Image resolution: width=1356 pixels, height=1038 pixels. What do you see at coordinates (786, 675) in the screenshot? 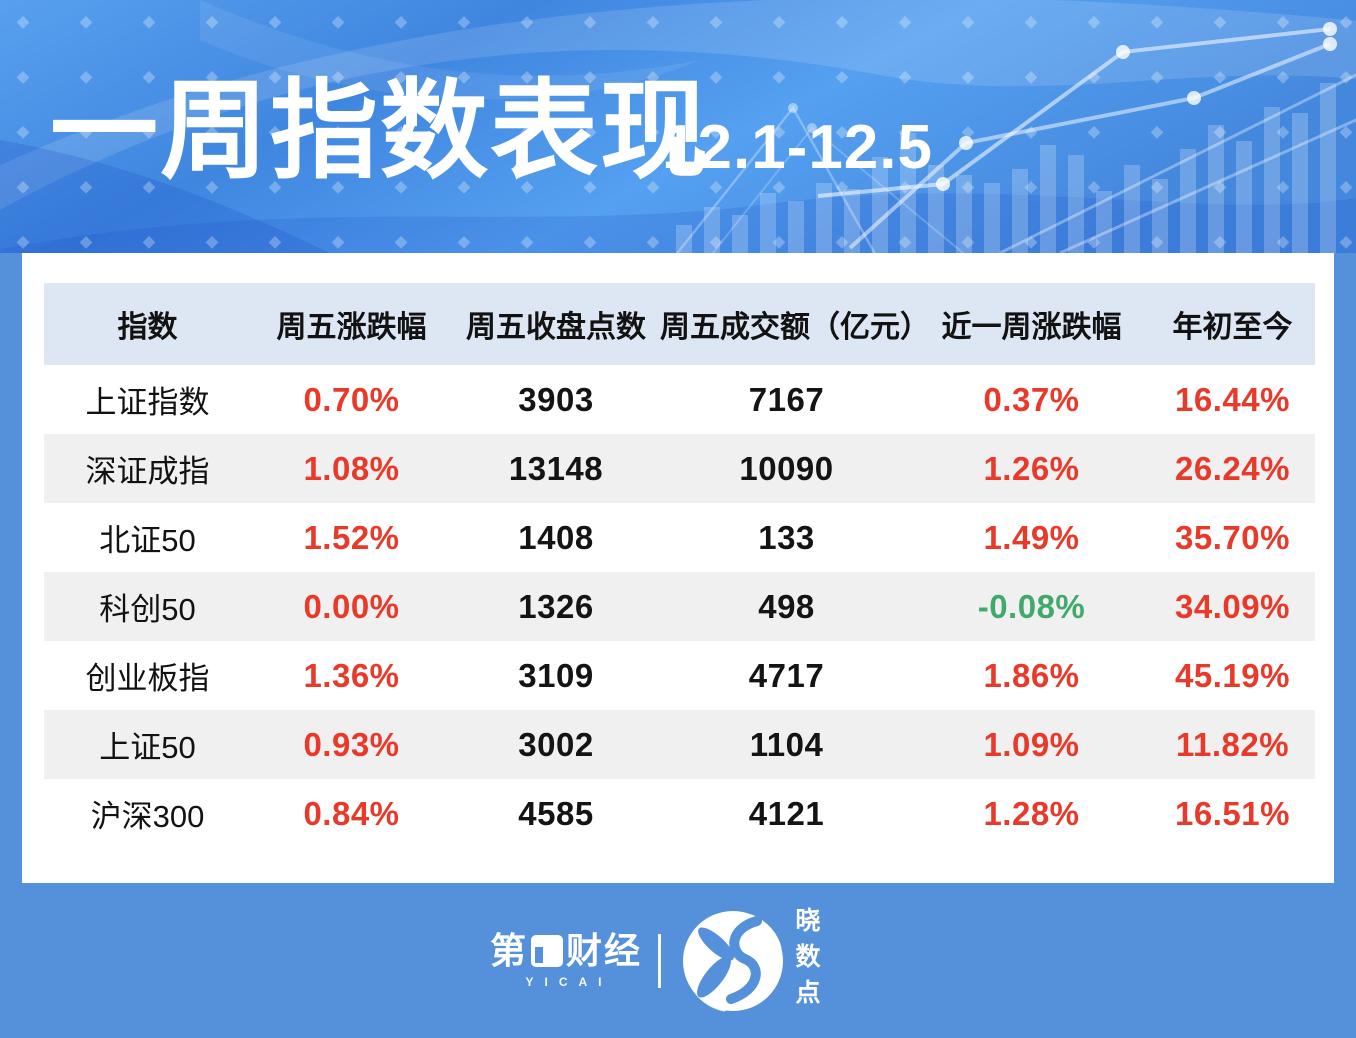
I see `cell-fri-volume: 4717` at bounding box center [786, 675].